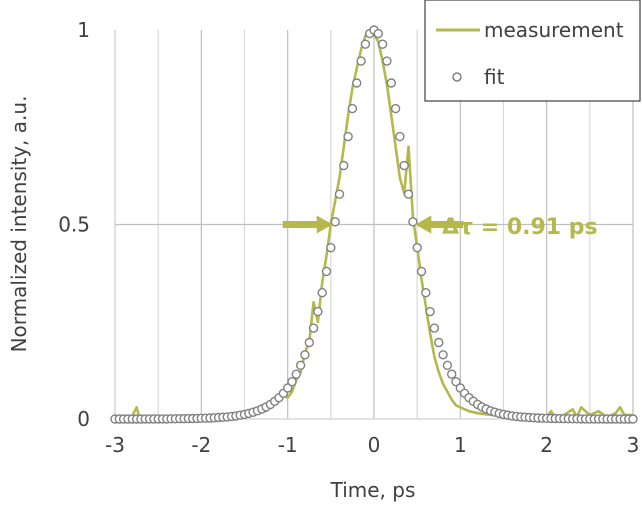 The image size is (642, 509). Describe the element at coordinates (520, 227) in the screenshot. I see `fwhm-label: Δτ = 0.91 ps` at that location.